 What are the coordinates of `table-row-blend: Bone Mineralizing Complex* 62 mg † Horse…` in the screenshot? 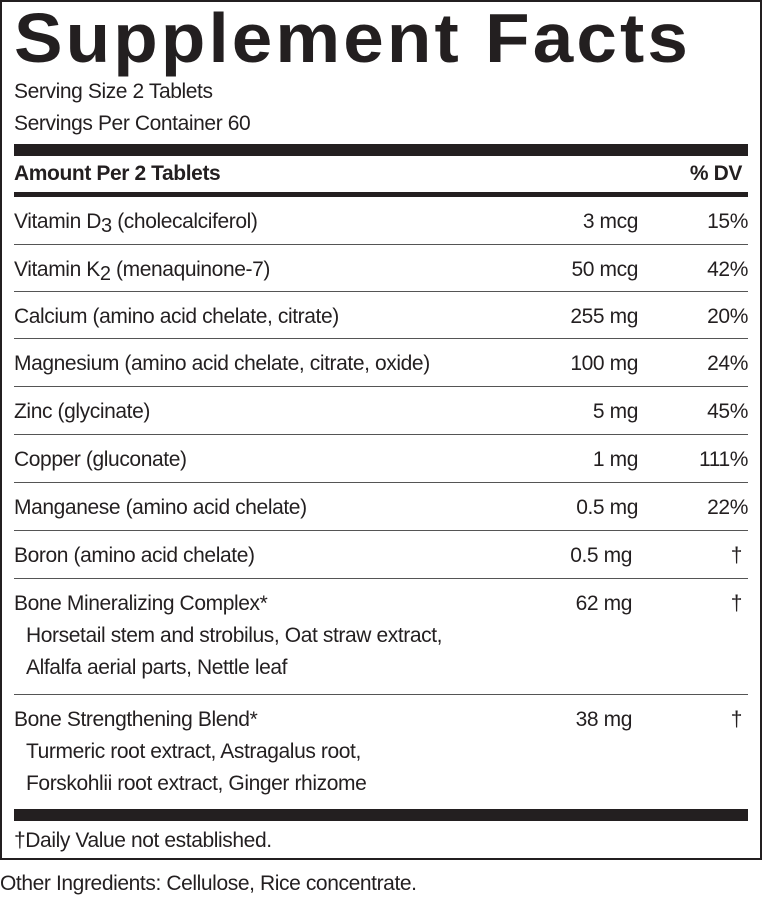 It's located at (381, 637).